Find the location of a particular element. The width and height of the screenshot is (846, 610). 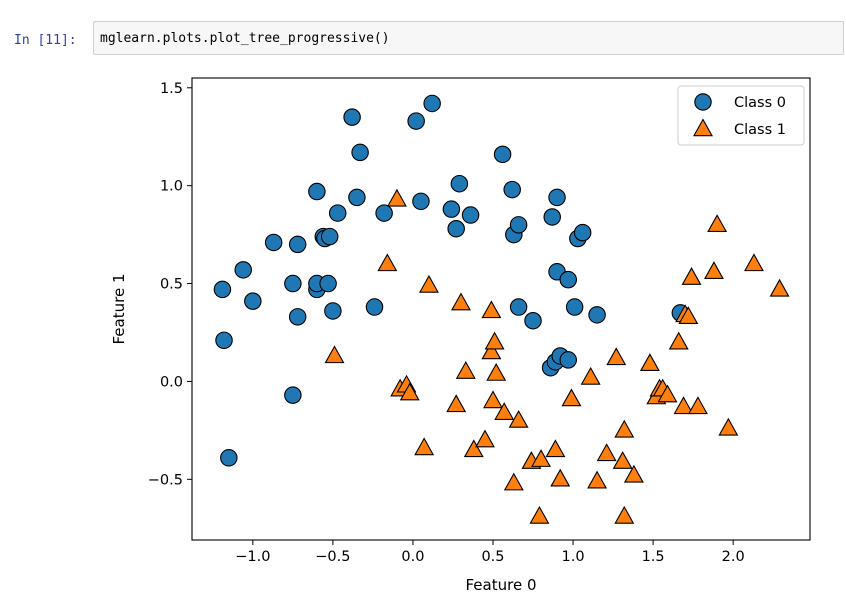

x-tick-label: 1.5 is located at coordinates (653, 557).